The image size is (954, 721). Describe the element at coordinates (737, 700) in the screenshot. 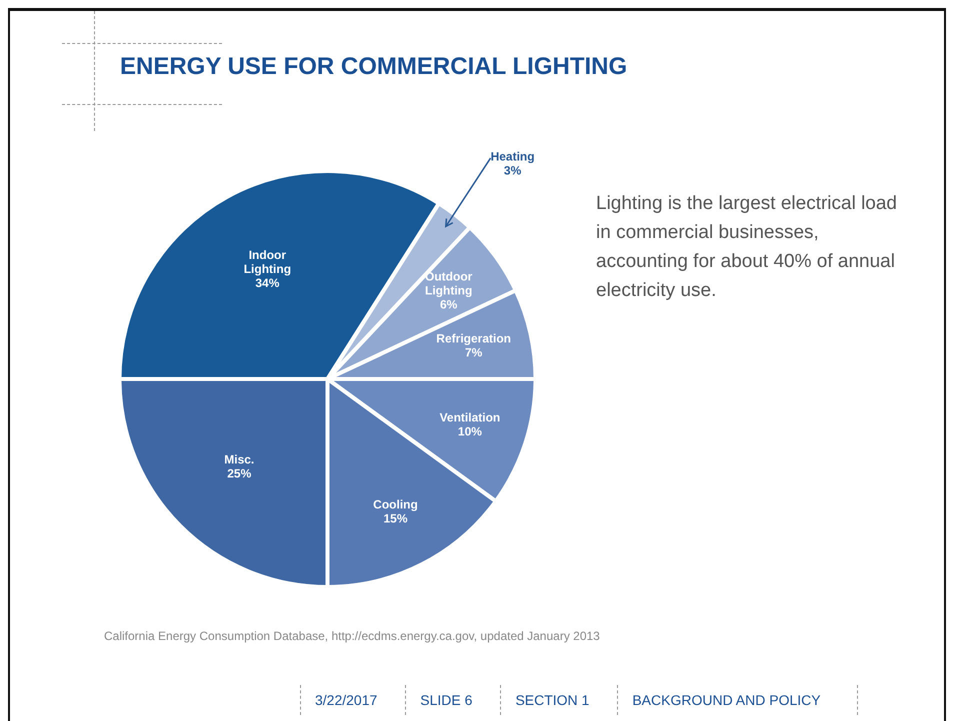

I see `text: BACKGROUND AND POLICY` at that location.